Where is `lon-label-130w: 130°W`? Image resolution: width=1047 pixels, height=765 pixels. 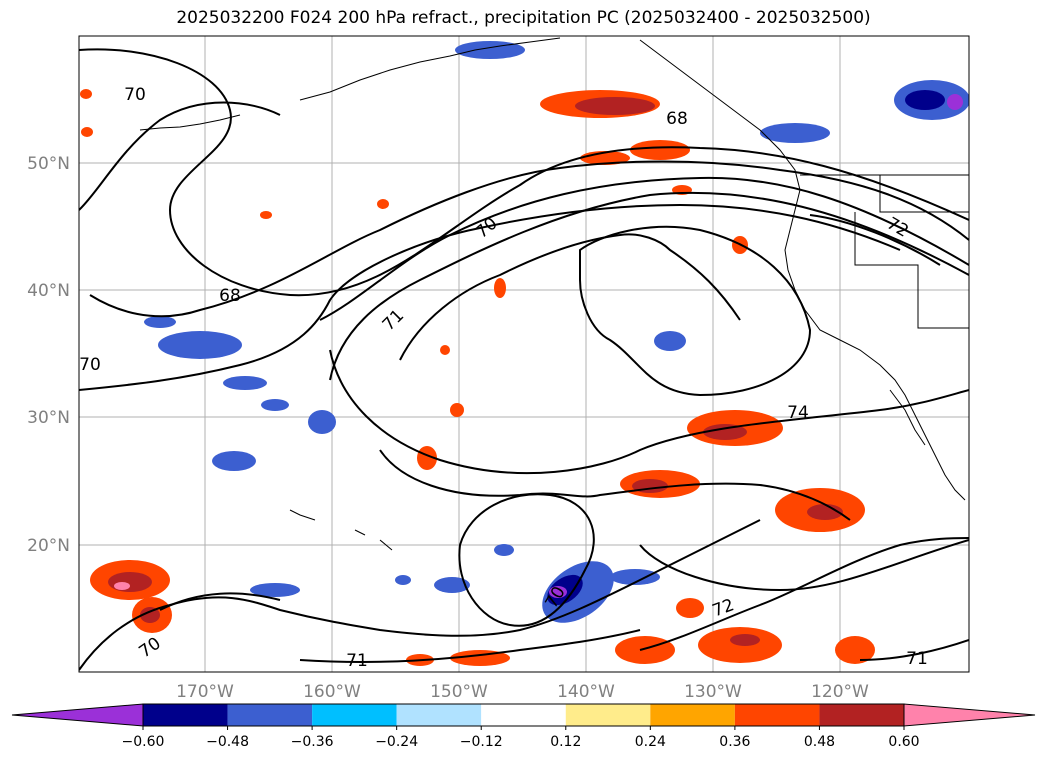
lon-label-130w: 130°W is located at coordinates (713, 692).